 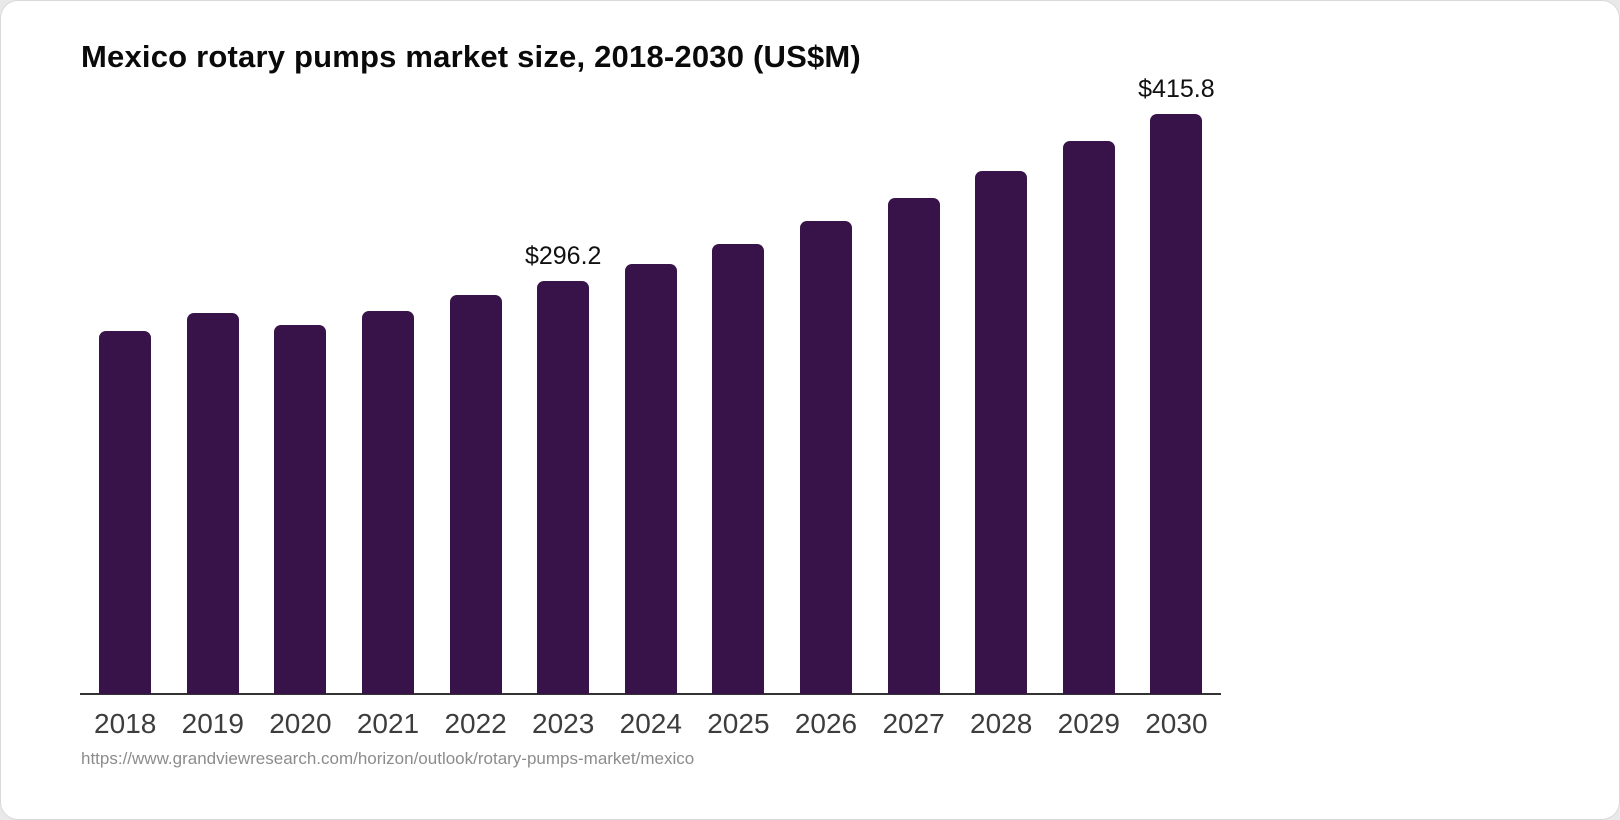 I want to click on bar-2030, so click(x=1176, y=404).